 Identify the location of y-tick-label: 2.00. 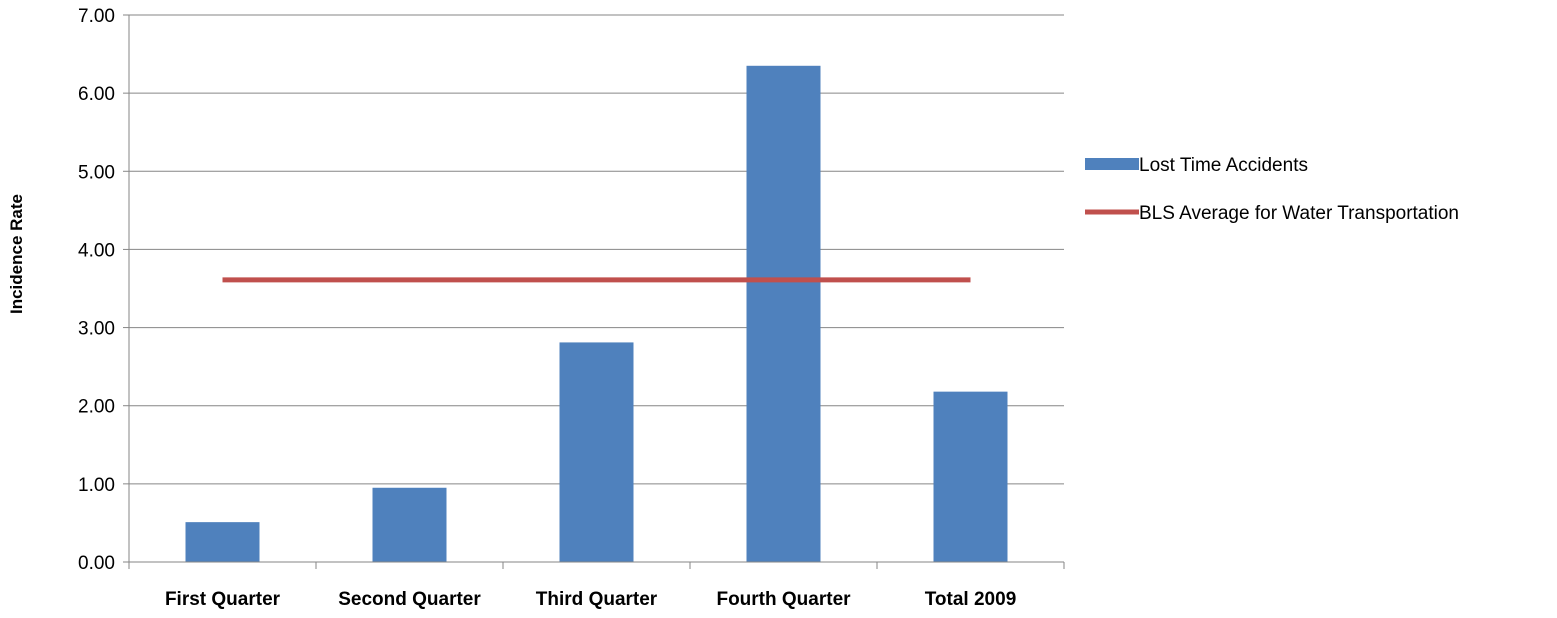
(96, 407).